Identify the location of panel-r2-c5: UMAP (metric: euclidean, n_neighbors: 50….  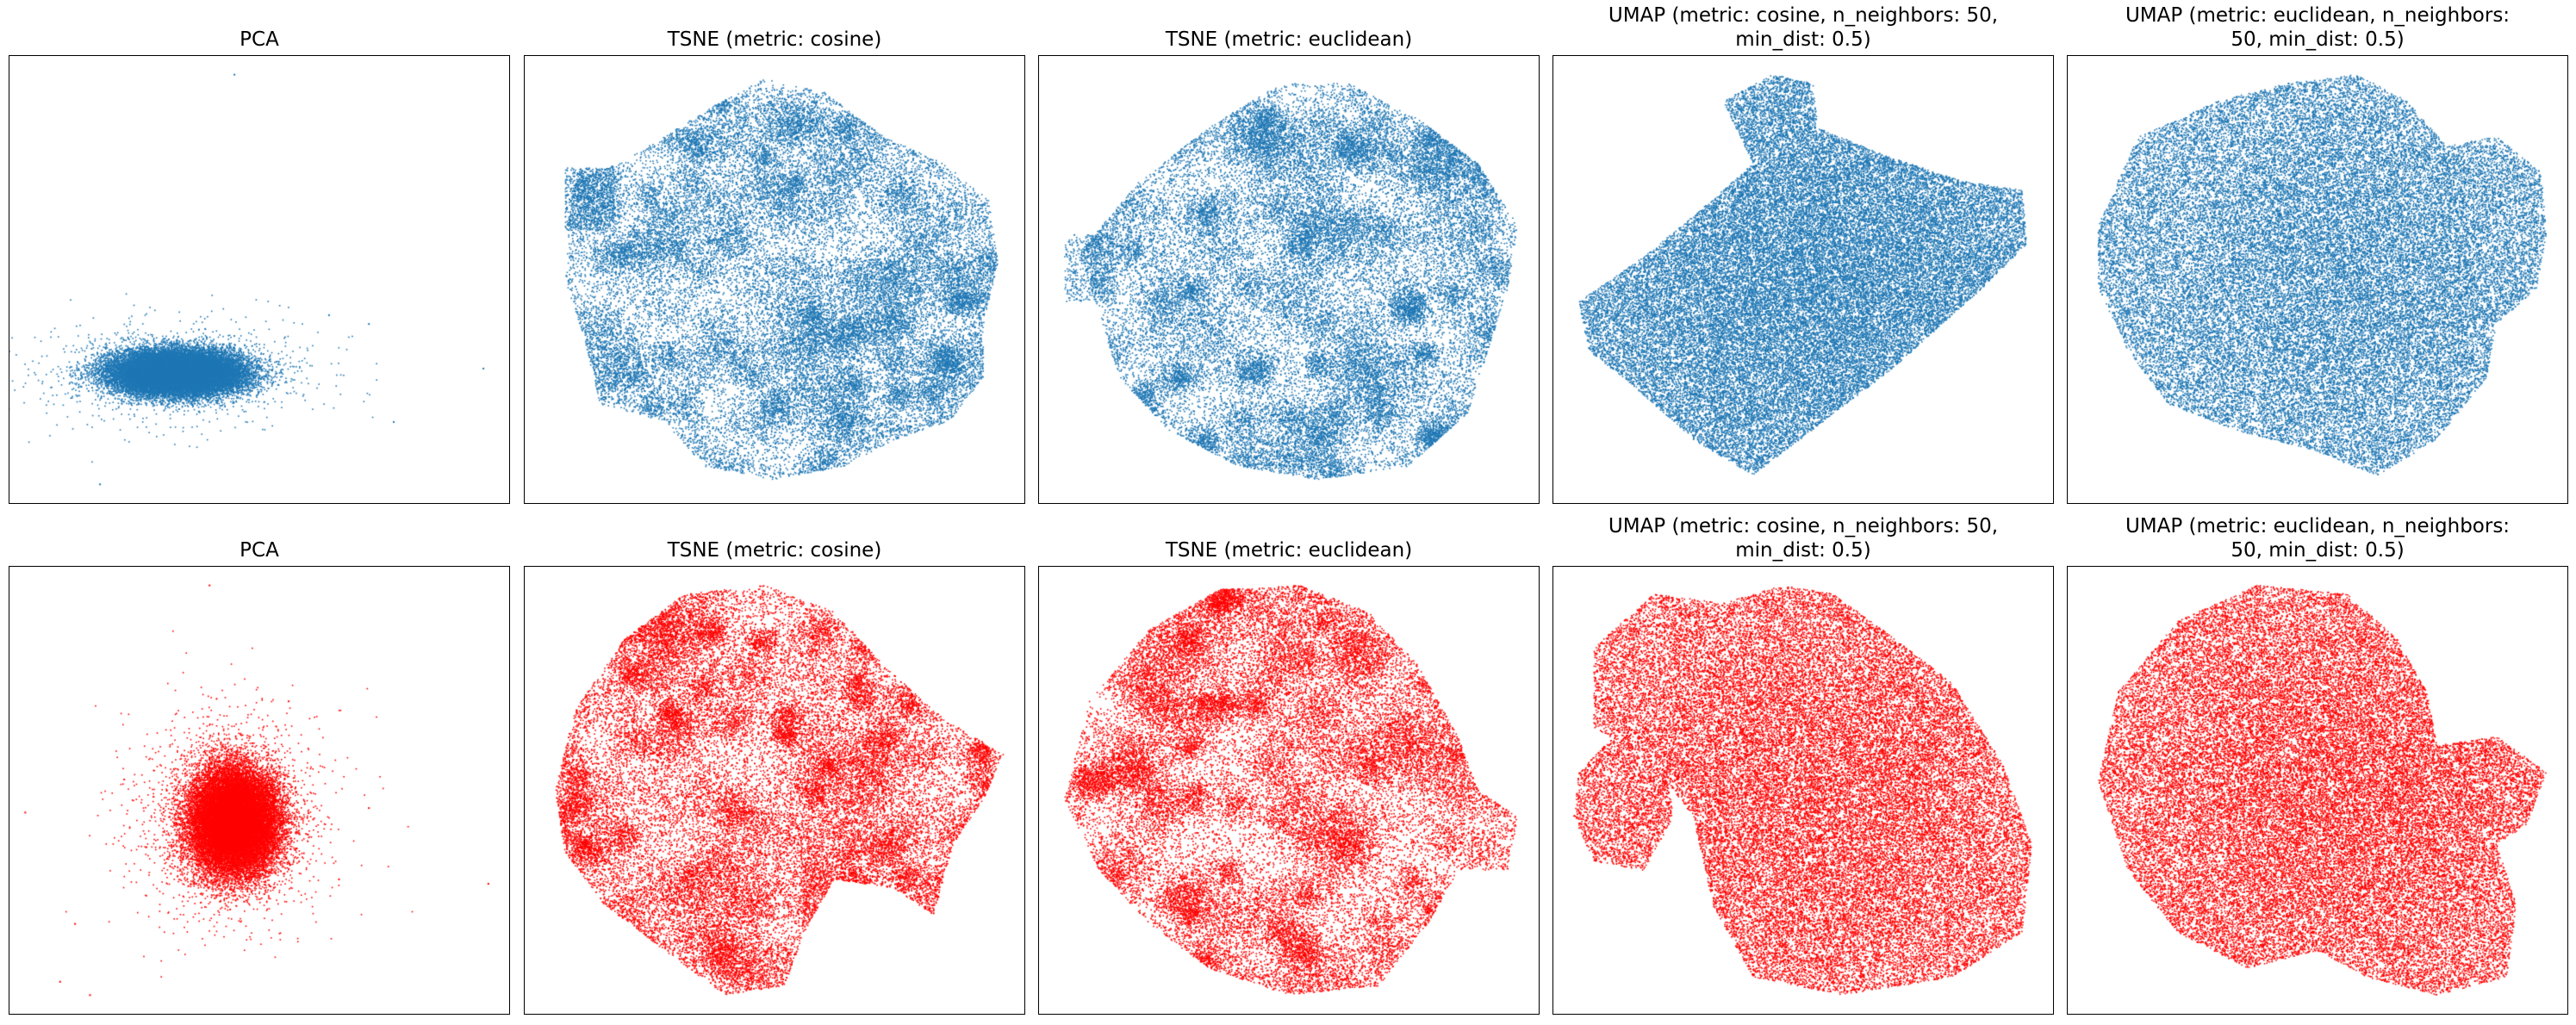
(2318, 763).